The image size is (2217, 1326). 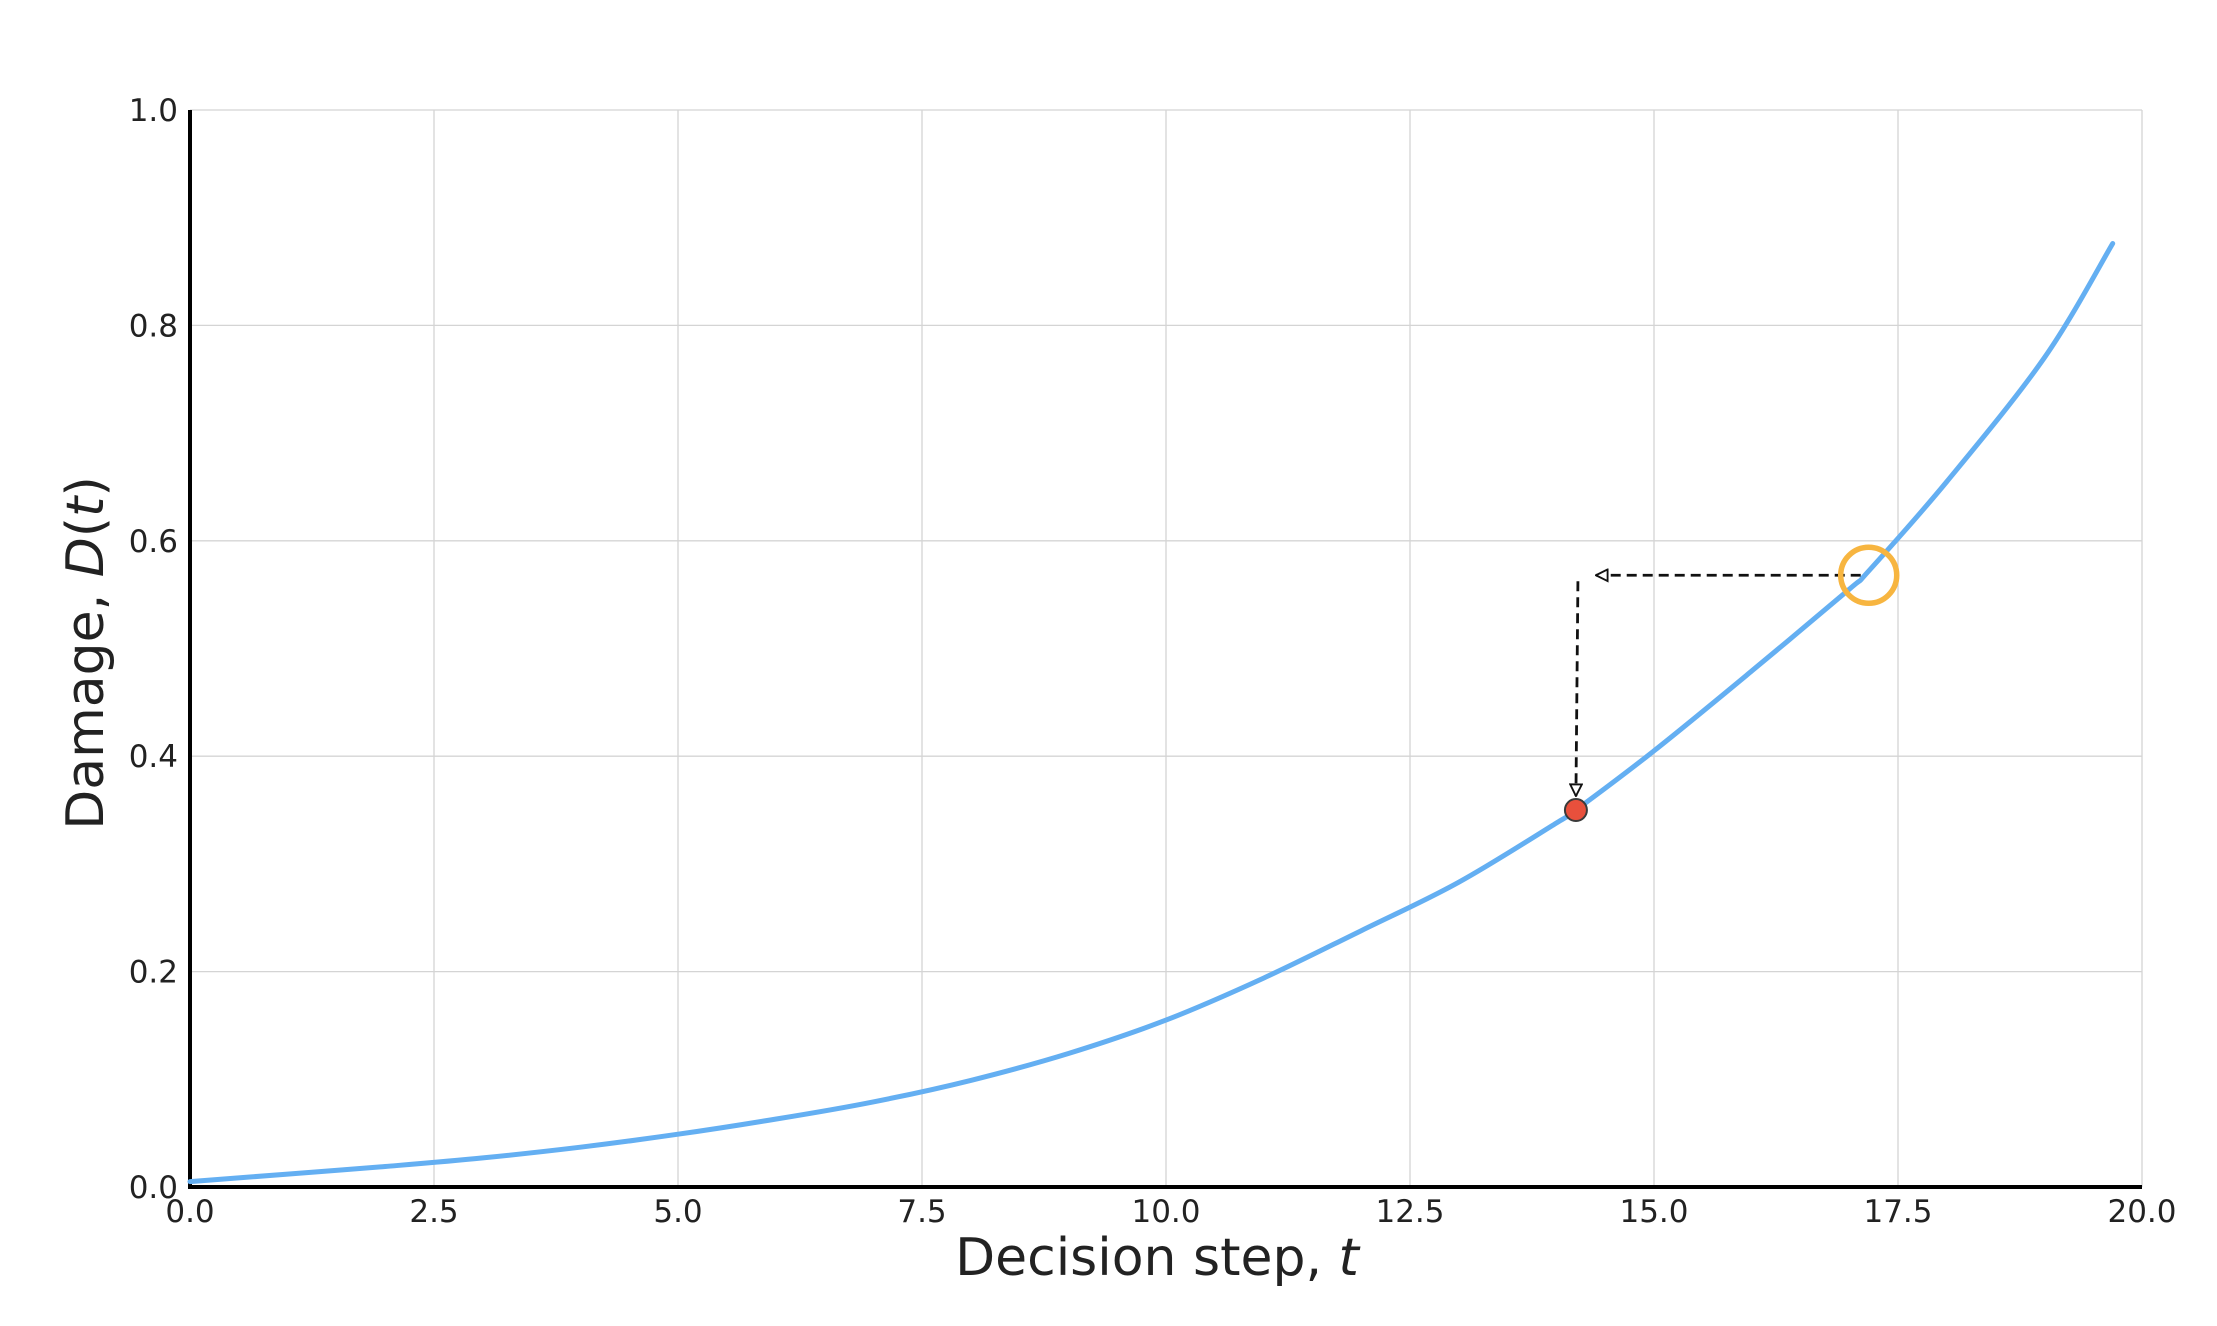 I want to click on x-tick-label: 17.5, so click(x=1897, y=1212).